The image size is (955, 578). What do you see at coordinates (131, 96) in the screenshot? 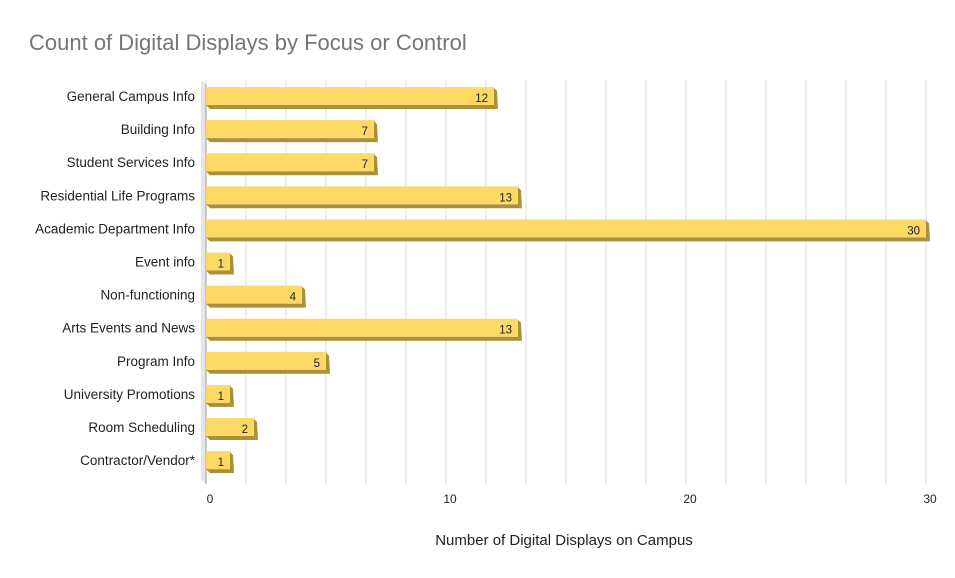
I see `category-label: General Campus Info` at bounding box center [131, 96].